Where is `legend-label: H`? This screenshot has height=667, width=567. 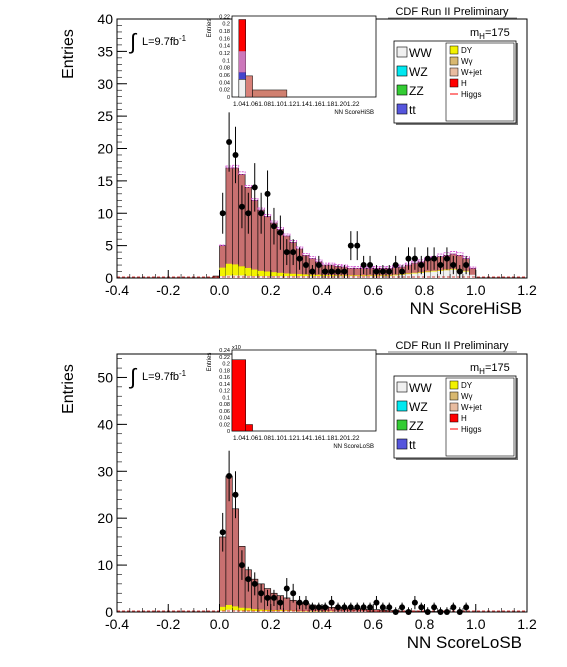
legend-label: H is located at coordinates (464, 418).